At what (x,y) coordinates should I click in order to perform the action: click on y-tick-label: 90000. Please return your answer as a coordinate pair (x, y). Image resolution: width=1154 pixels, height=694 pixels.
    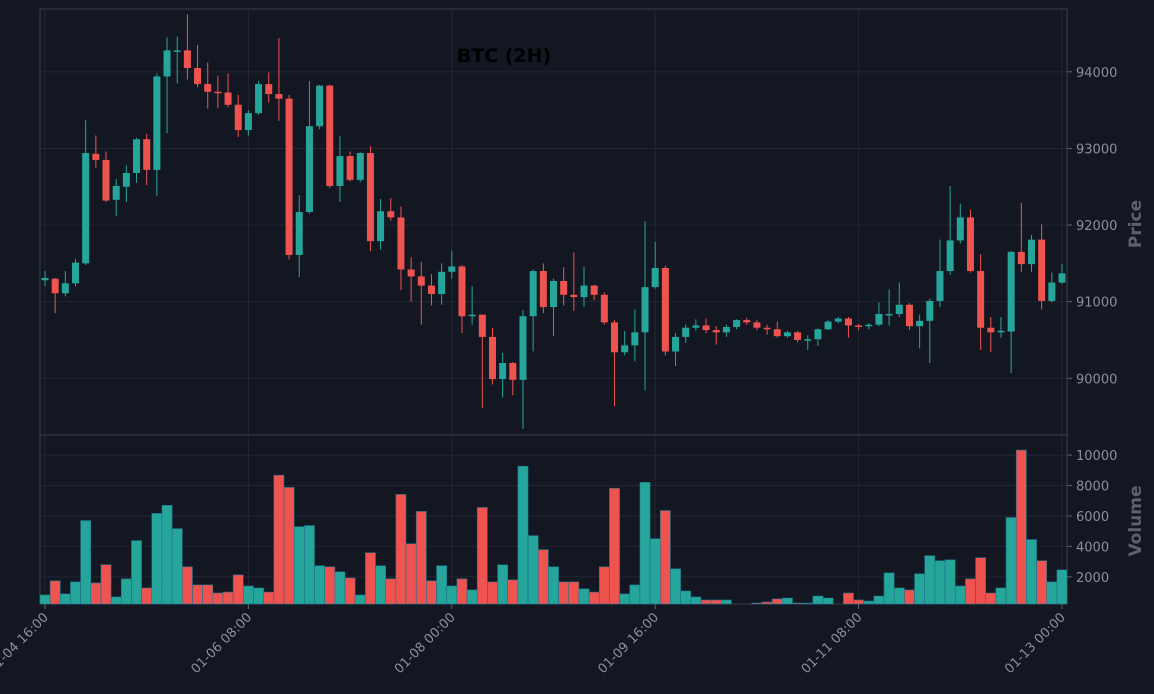
    Looking at the image, I should click on (1096, 379).